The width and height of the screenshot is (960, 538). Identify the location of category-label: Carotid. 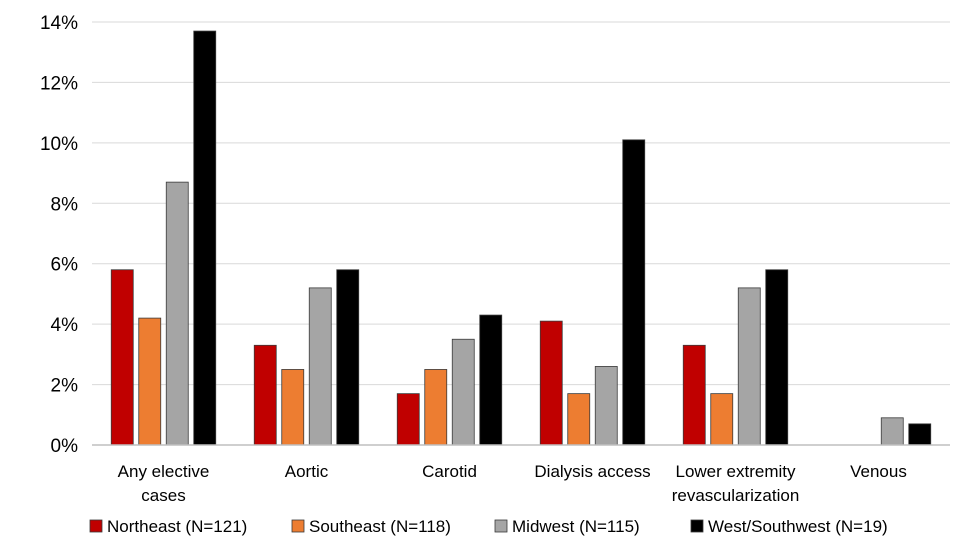
(449, 471).